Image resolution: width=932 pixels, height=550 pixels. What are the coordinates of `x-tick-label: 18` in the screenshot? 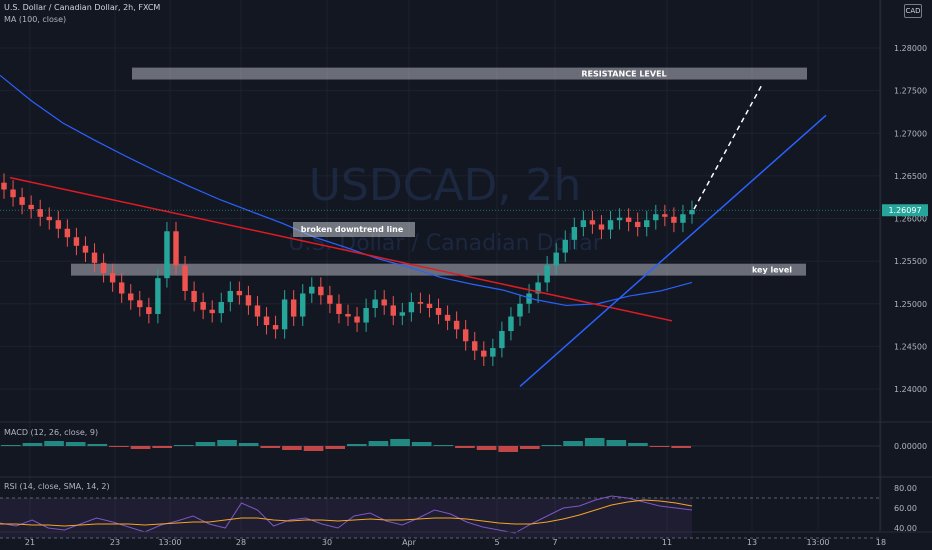 It's located at (881, 542).